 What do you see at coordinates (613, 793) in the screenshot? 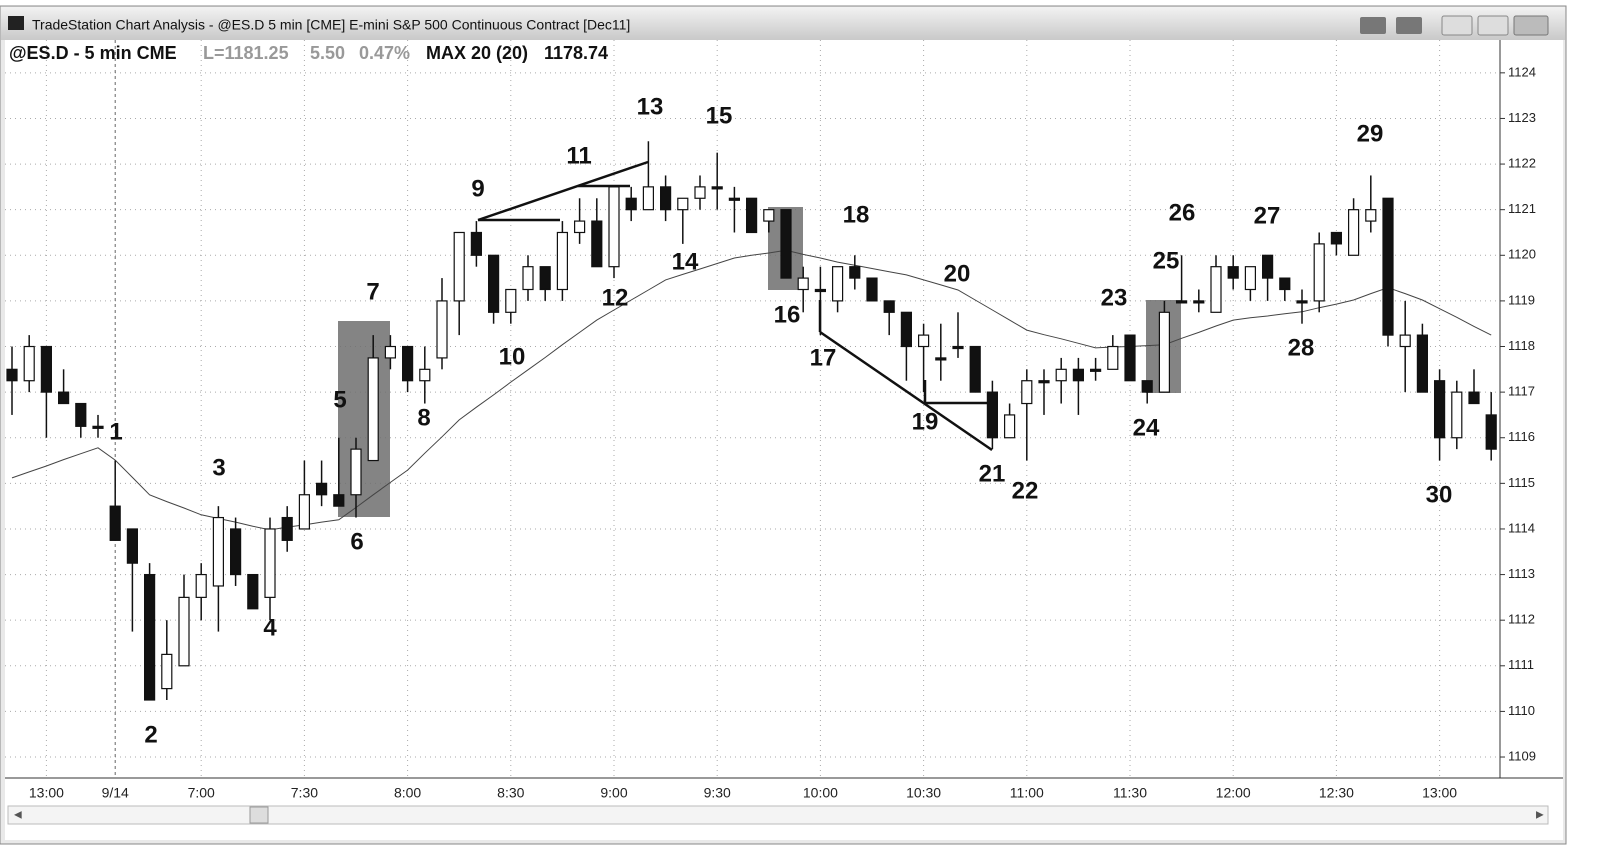
I see `x-tick-label: 9:00` at bounding box center [613, 793].